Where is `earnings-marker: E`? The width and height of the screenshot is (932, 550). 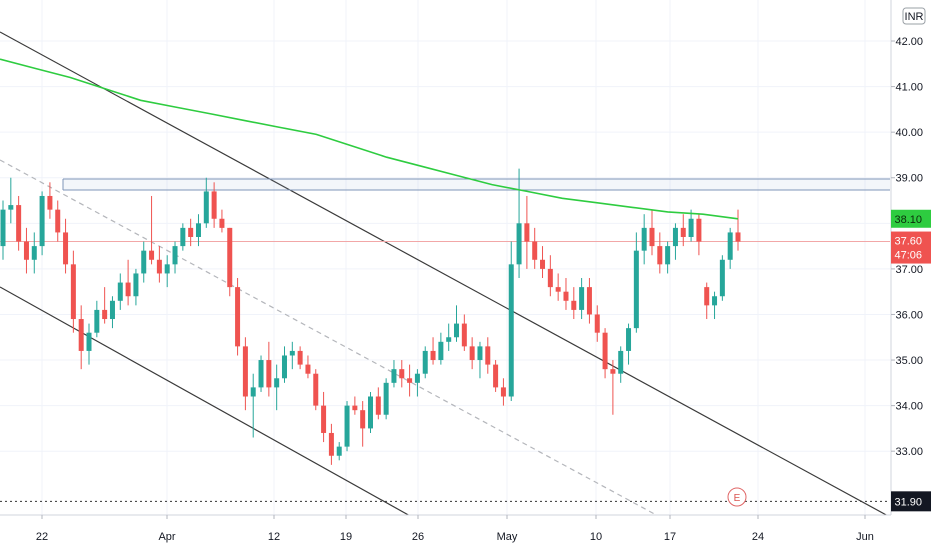
earnings-marker: E is located at coordinates (737, 497).